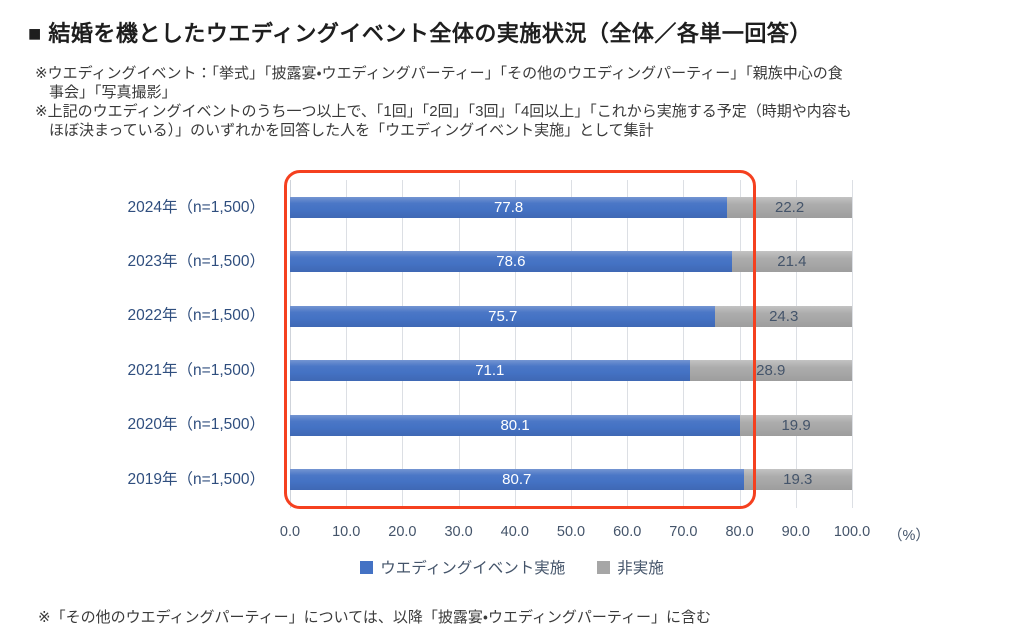  What do you see at coordinates (346, 532) in the screenshot?
I see `x-tick-label: 10.0` at bounding box center [346, 532].